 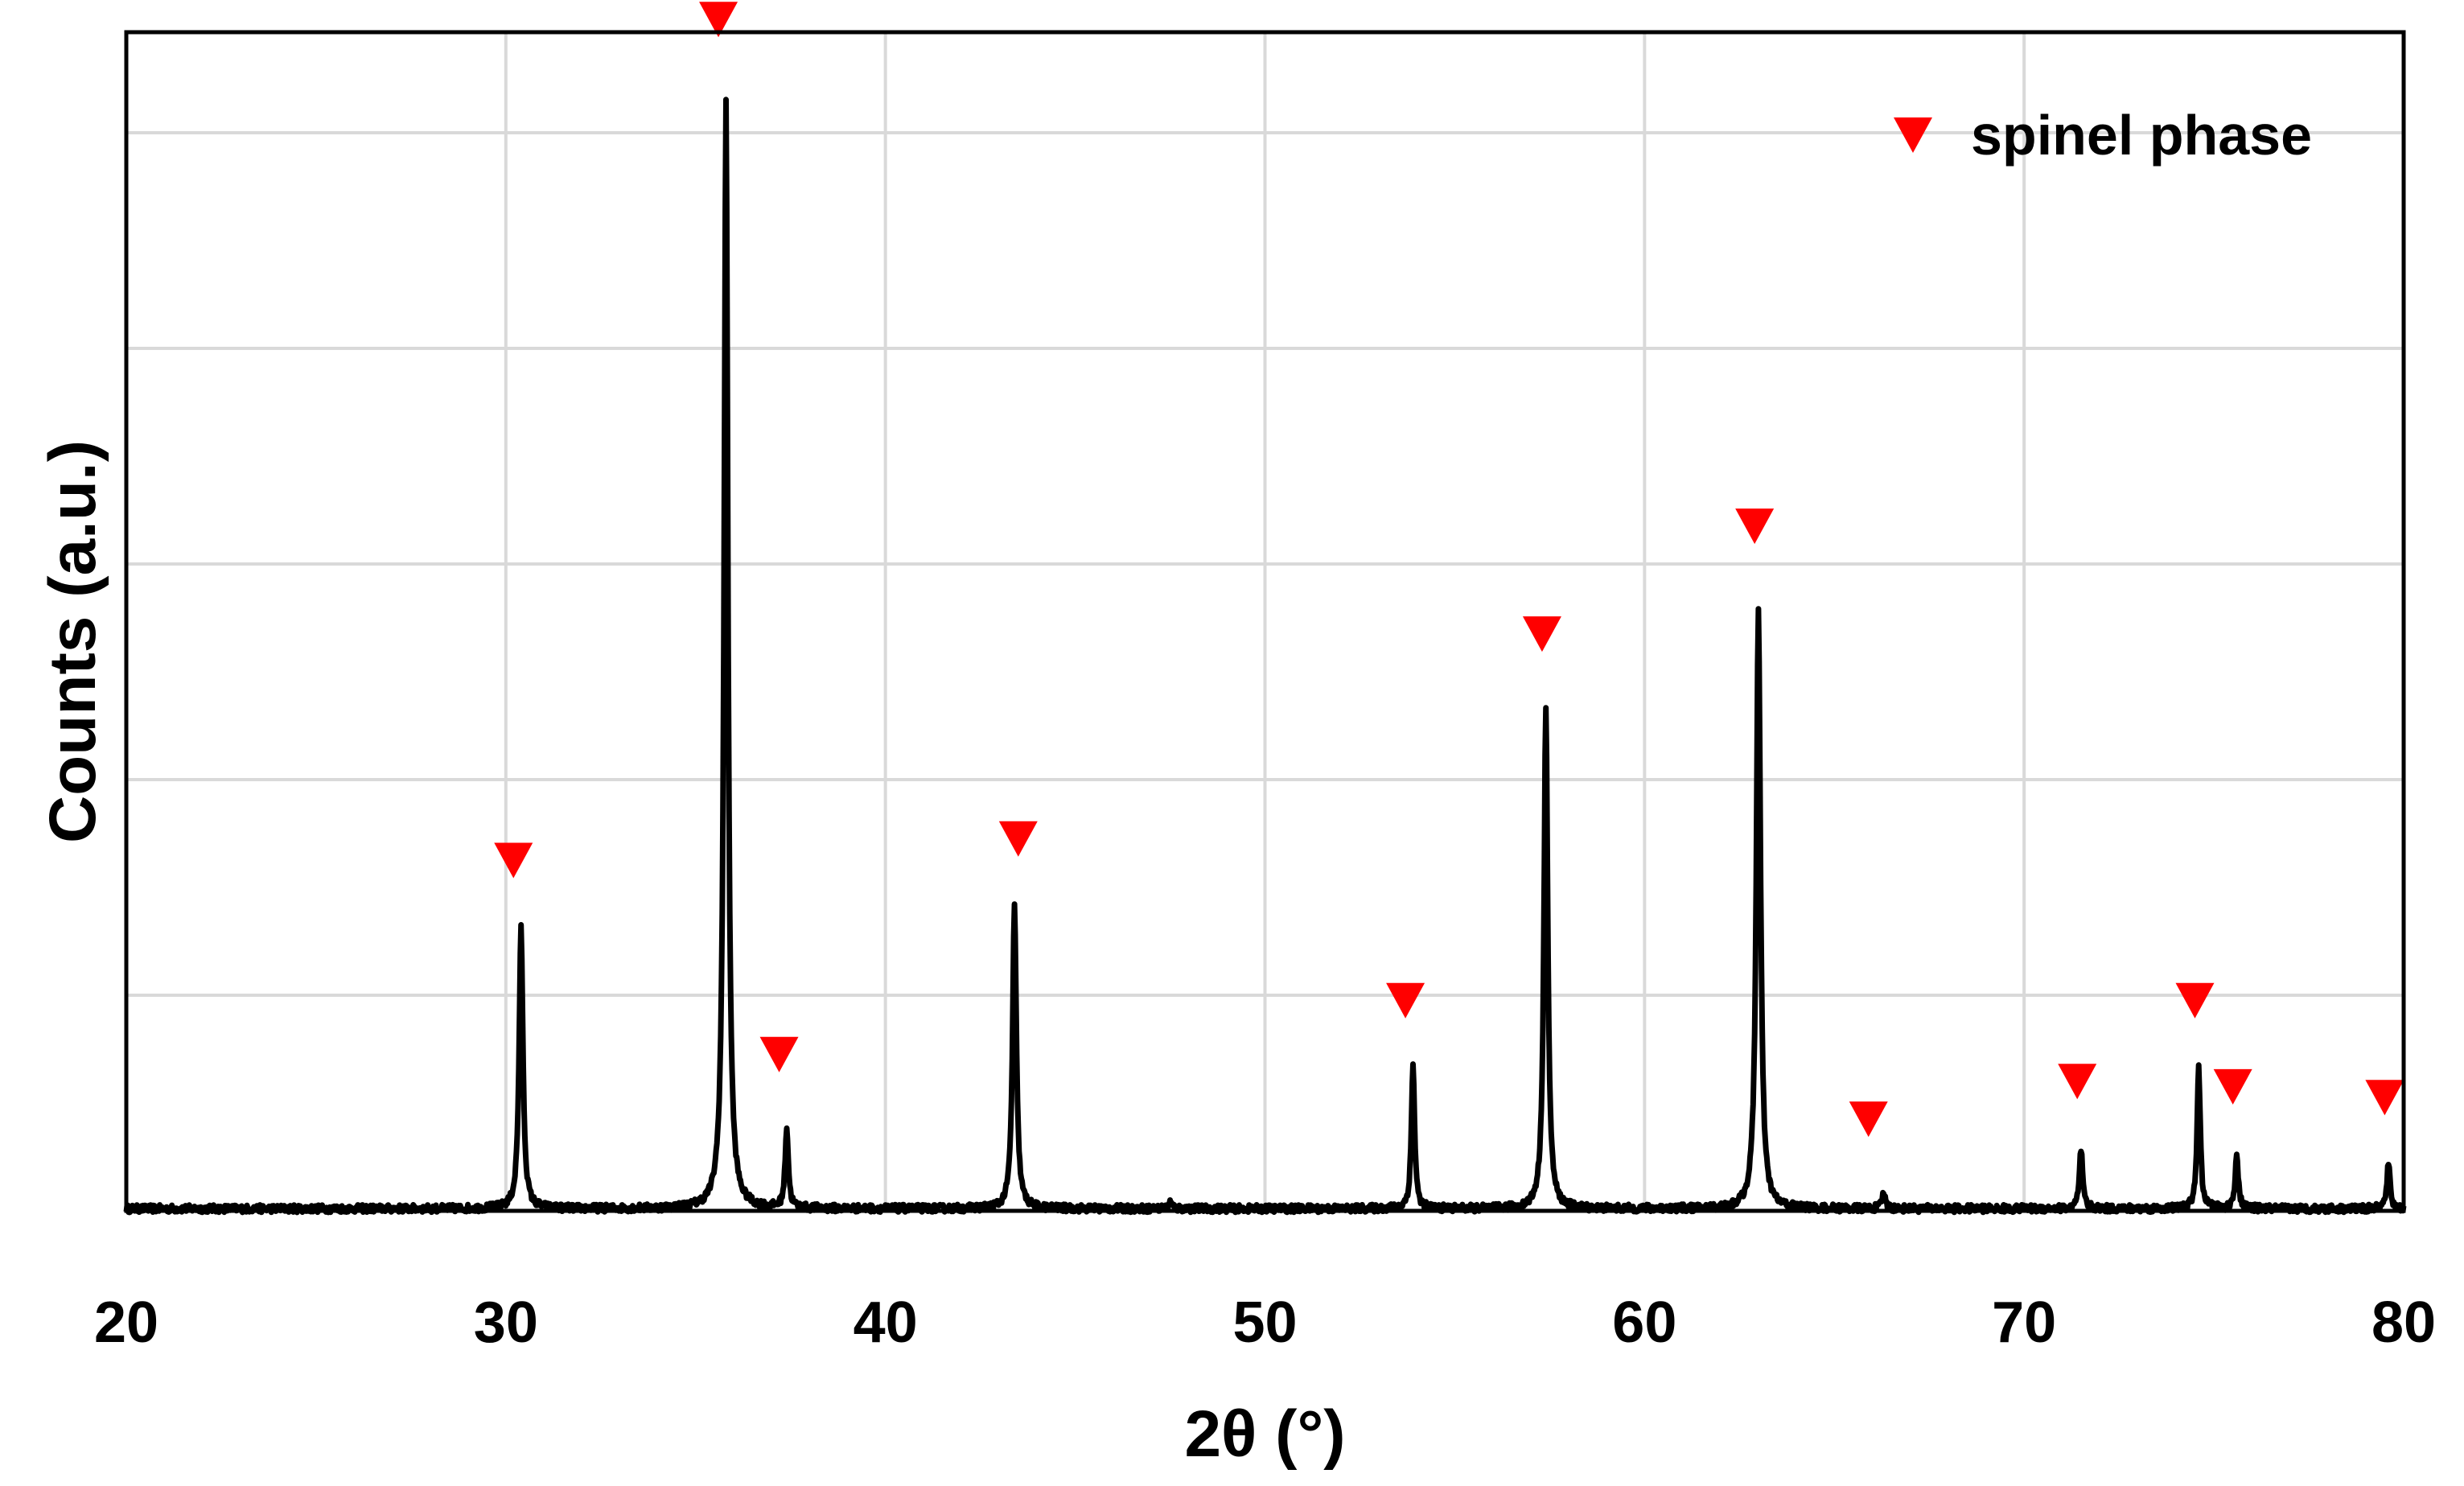 What do you see at coordinates (1644, 1322) in the screenshot?
I see `x-tick-label: 60` at bounding box center [1644, 1322].